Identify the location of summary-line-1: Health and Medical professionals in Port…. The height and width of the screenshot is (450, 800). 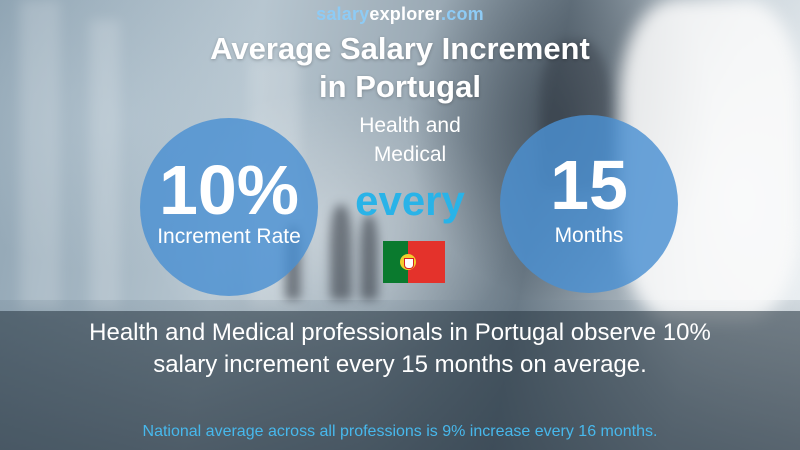
(400, 332).